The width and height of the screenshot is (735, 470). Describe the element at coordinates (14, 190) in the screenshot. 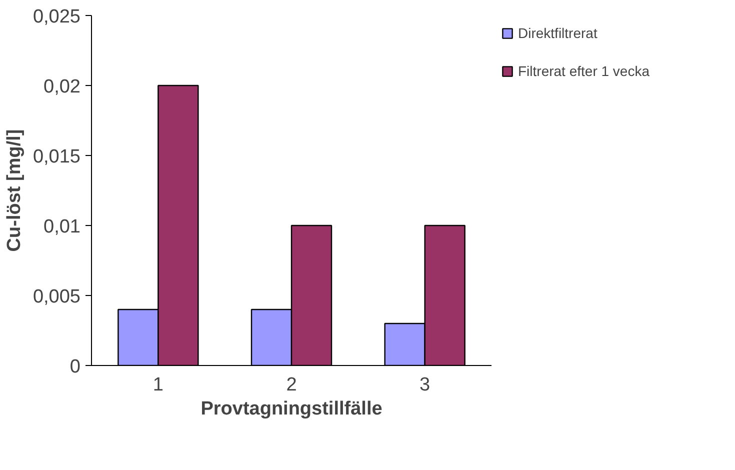

I see `y-axis-title: Cu-löst [mg/l]` at that location.